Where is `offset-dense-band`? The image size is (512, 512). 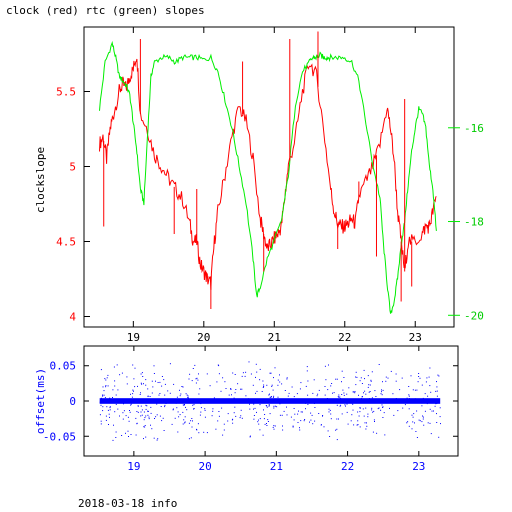 offset-dense-band is located at coordinates (270, 401).